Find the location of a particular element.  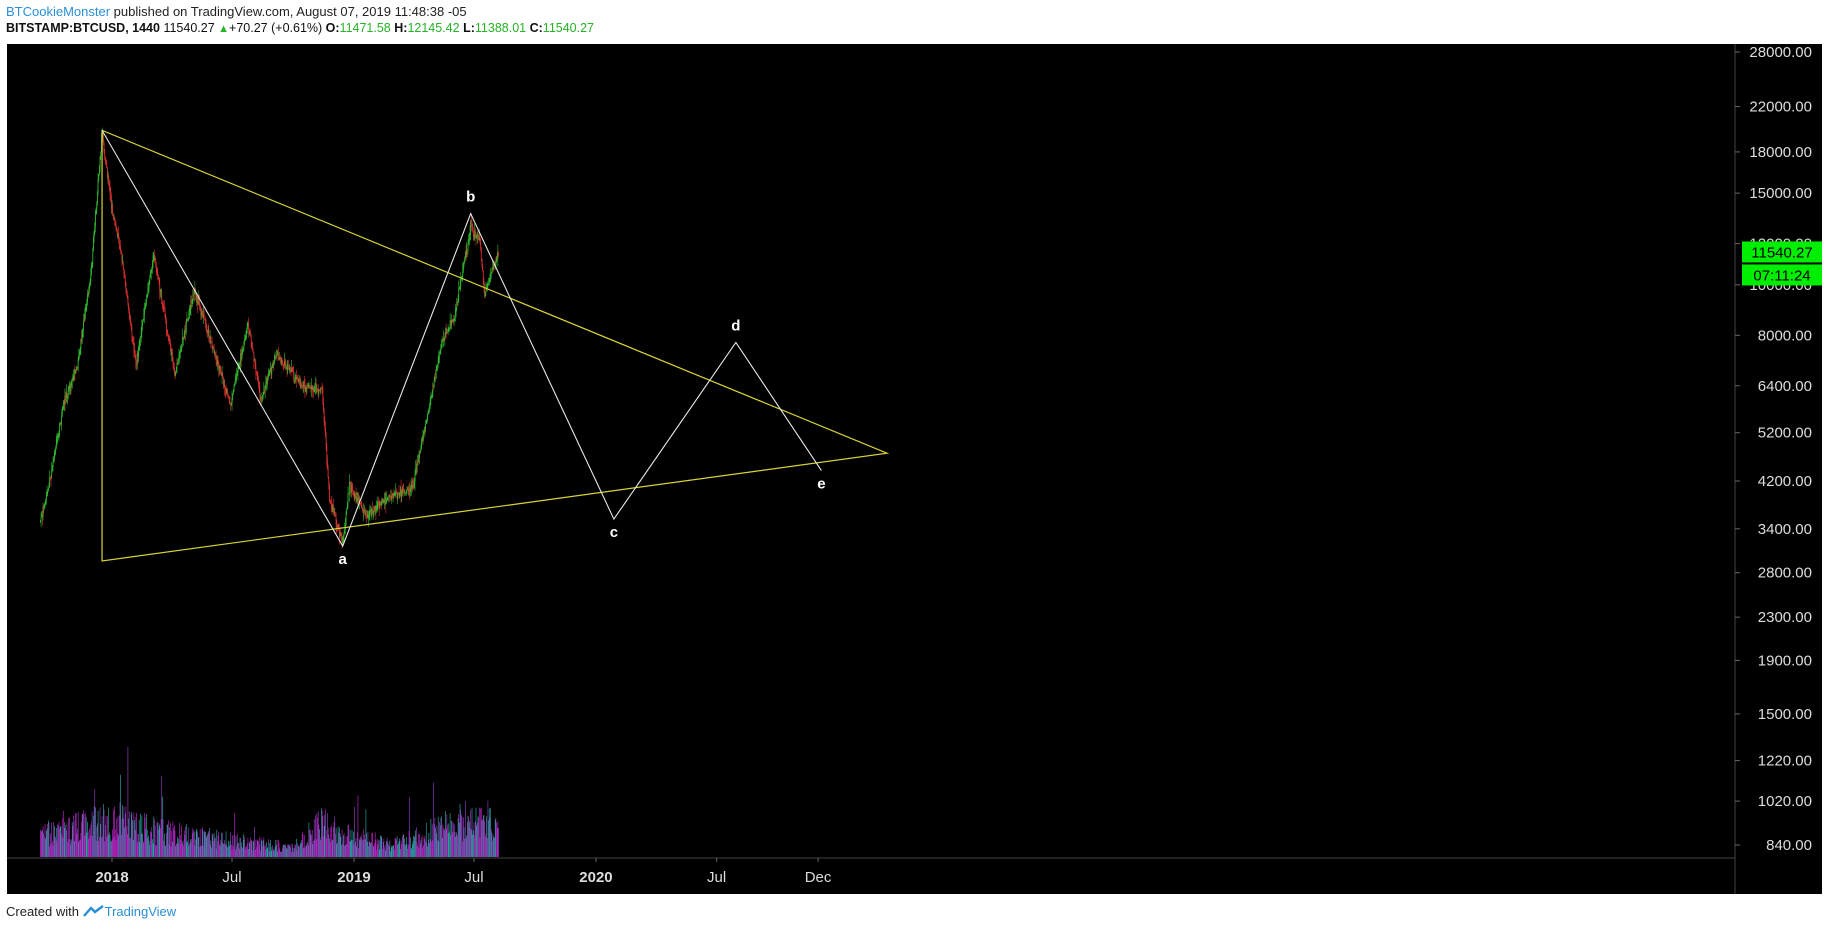

time-axis: 2018 Jul 2019 Jul 2020 Jul Dec is located at coordinates (463, 872).